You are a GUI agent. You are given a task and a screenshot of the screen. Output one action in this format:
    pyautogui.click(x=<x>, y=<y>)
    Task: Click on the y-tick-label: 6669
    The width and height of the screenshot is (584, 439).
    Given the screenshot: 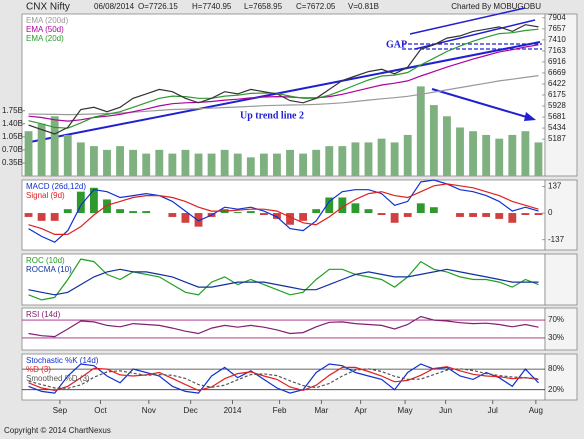 What is the action you would take?
    pyautogui.click(x=557, y=72)
    